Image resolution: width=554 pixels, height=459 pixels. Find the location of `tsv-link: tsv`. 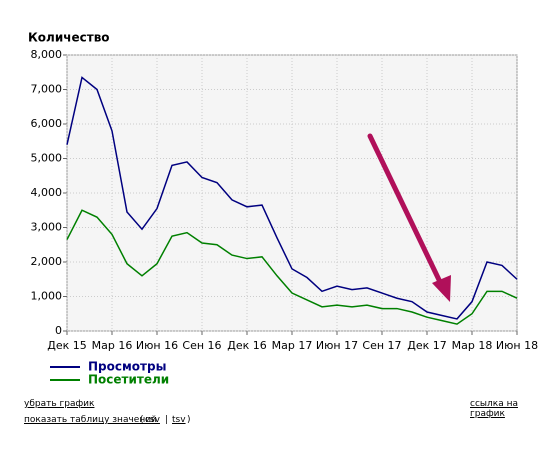

tsv-link: tsv is located at coordinates (179, 420).